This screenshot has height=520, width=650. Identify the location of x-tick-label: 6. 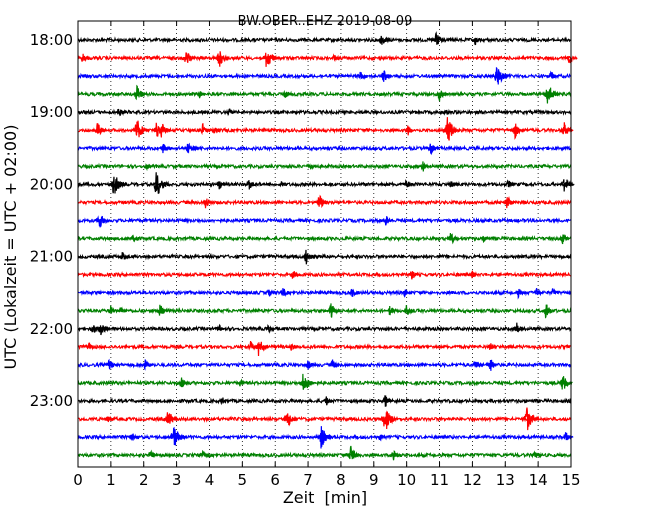
(275, 480).